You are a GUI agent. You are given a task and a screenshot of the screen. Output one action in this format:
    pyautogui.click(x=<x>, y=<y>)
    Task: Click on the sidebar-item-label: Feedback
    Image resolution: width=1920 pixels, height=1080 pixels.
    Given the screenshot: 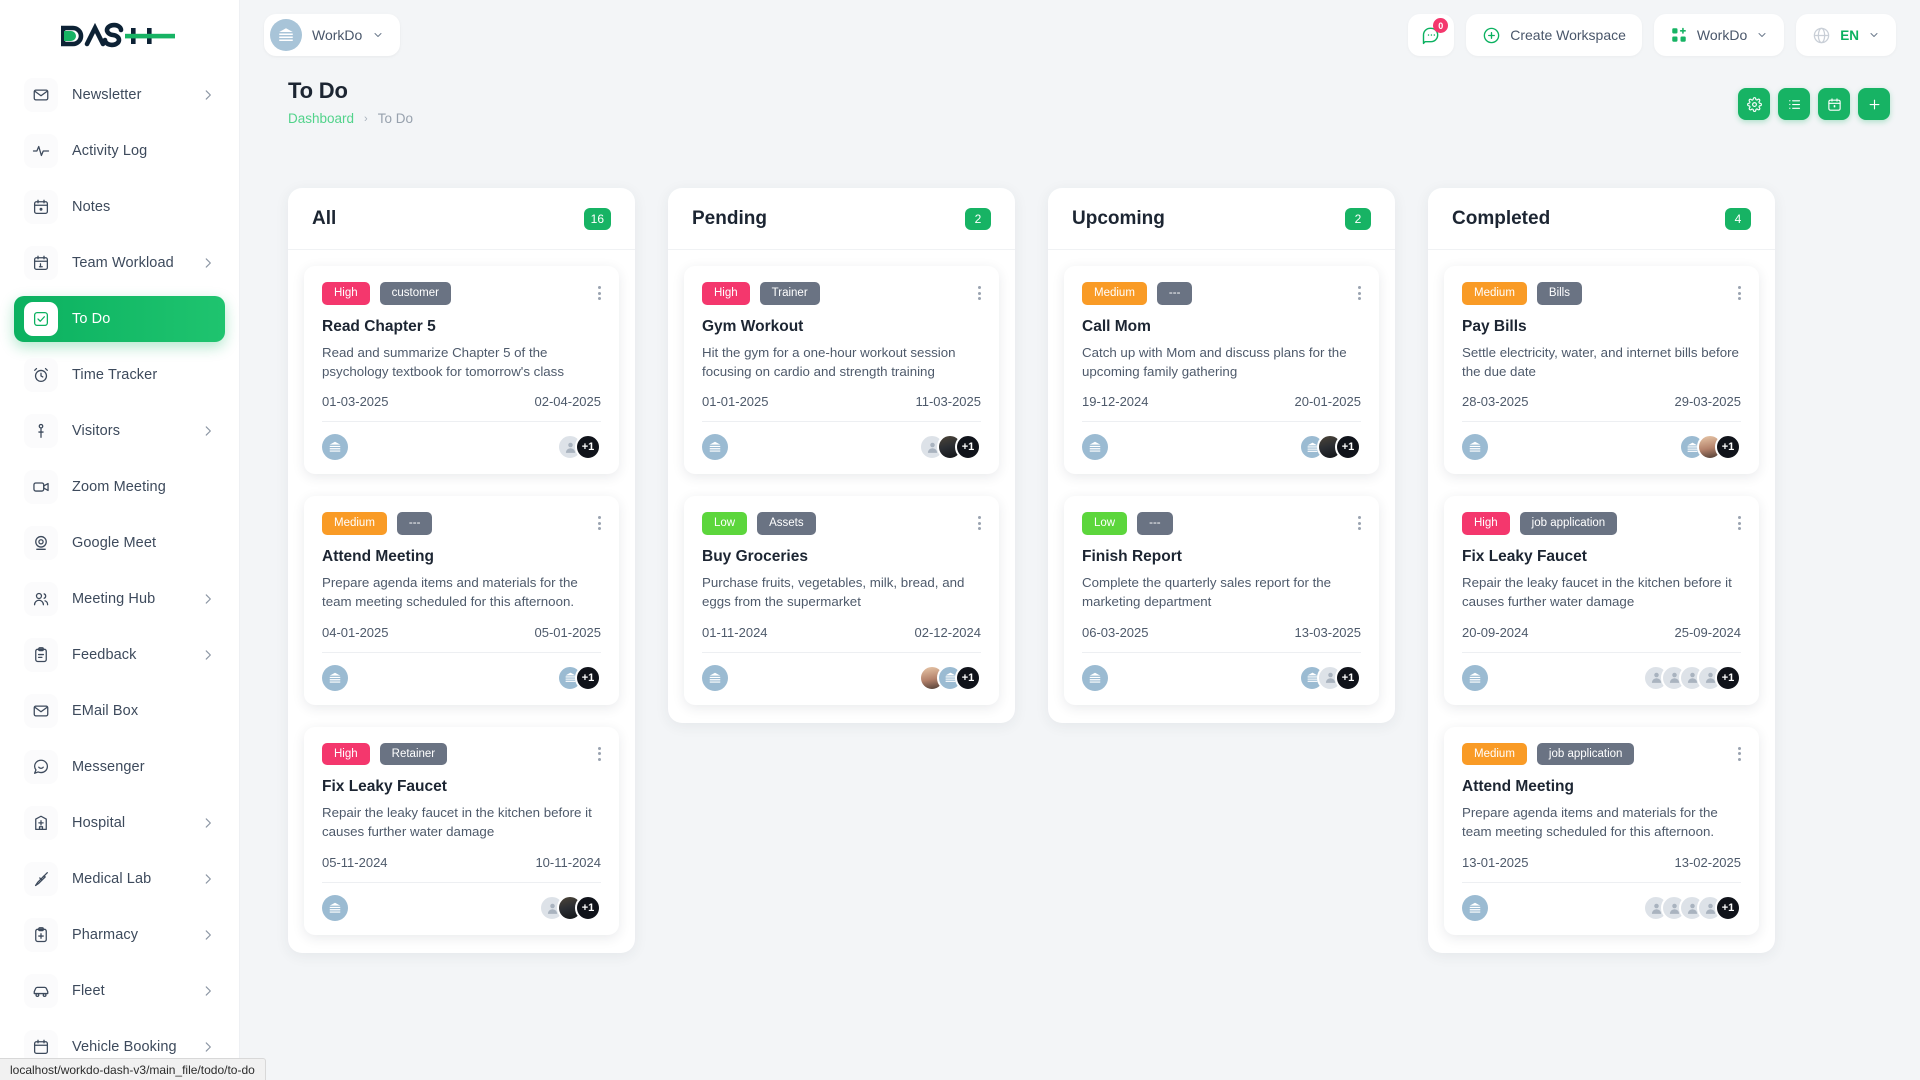 What is the action you would take?
    pyautogui.click(x=104, y=655)
    